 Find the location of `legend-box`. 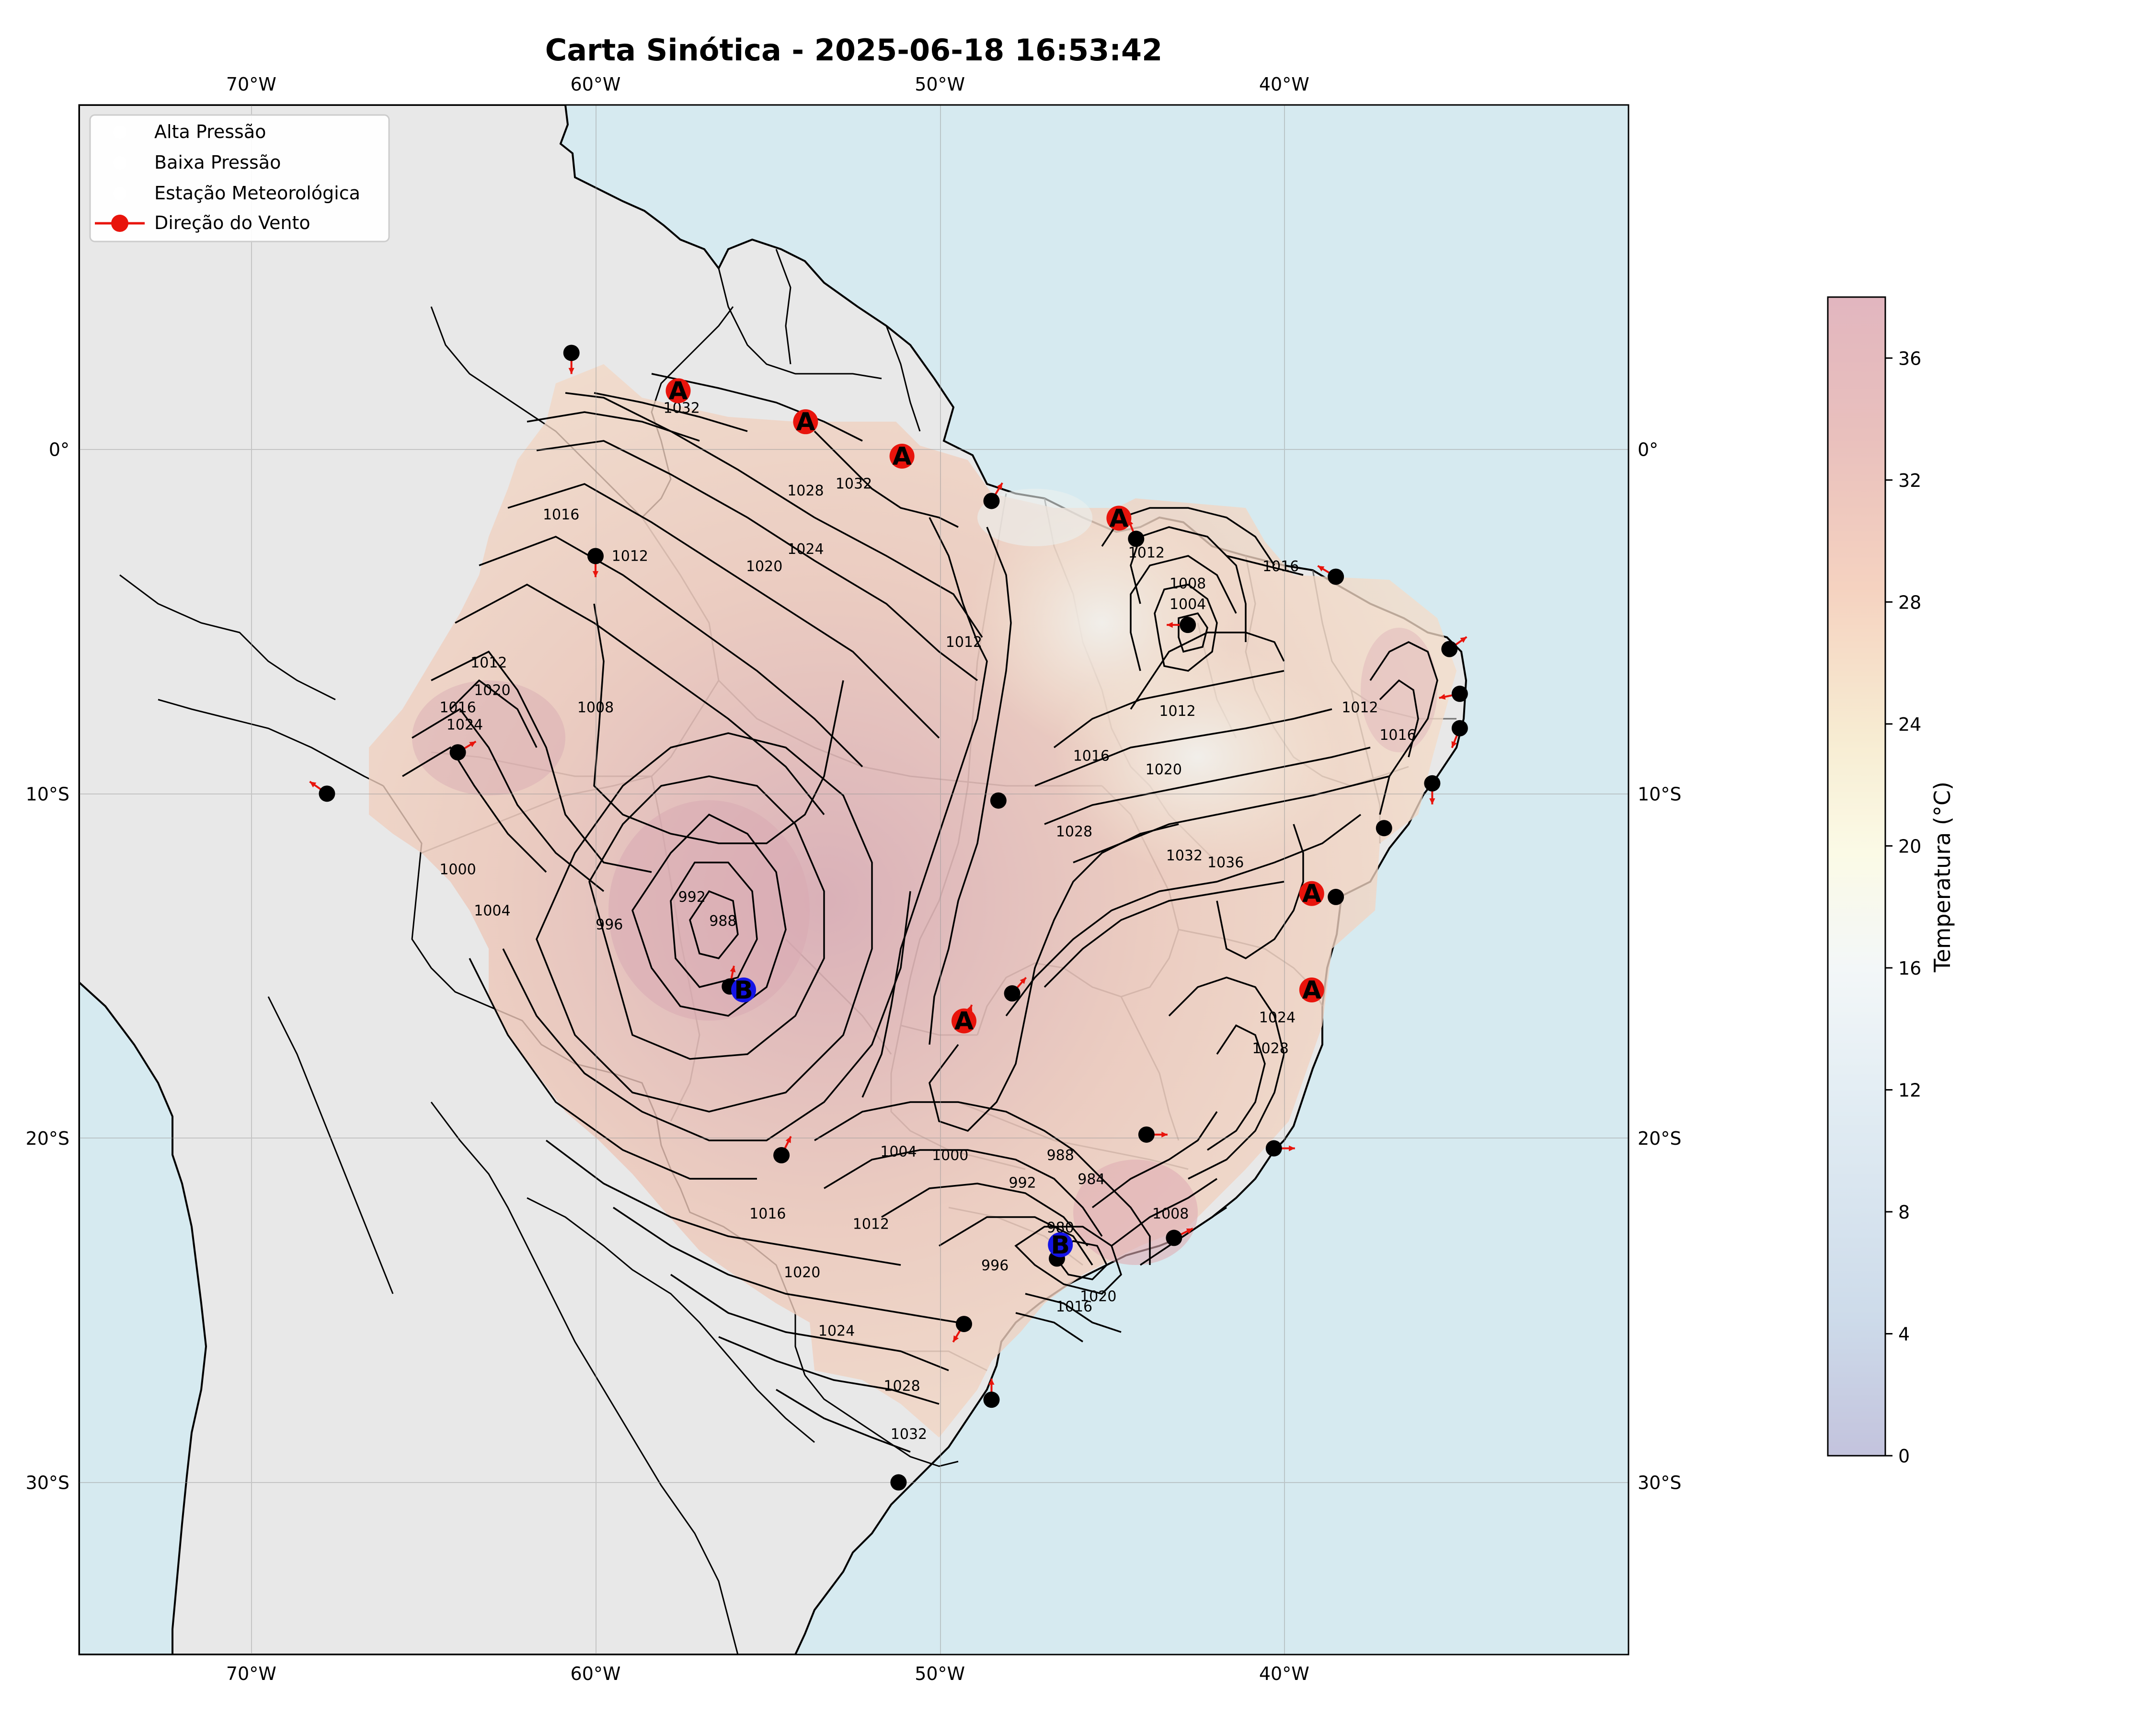

legend-box is located at coordinates (239, 178).